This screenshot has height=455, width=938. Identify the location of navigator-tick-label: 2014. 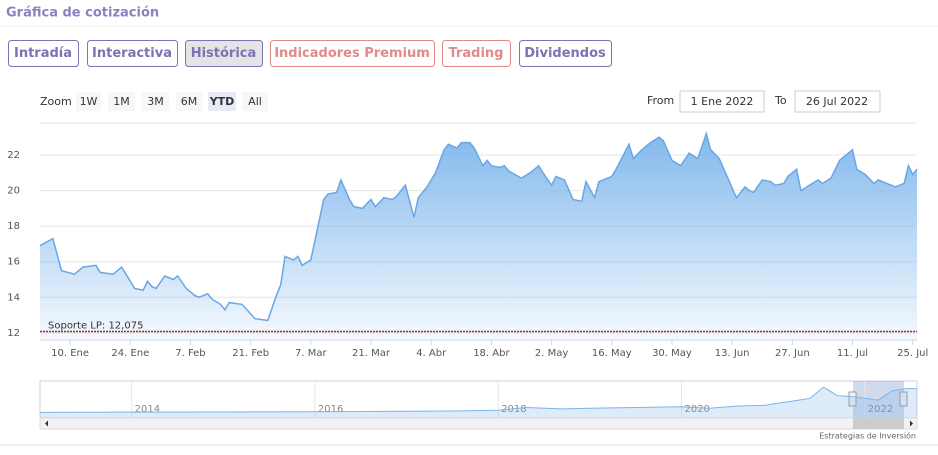
(147, 409).